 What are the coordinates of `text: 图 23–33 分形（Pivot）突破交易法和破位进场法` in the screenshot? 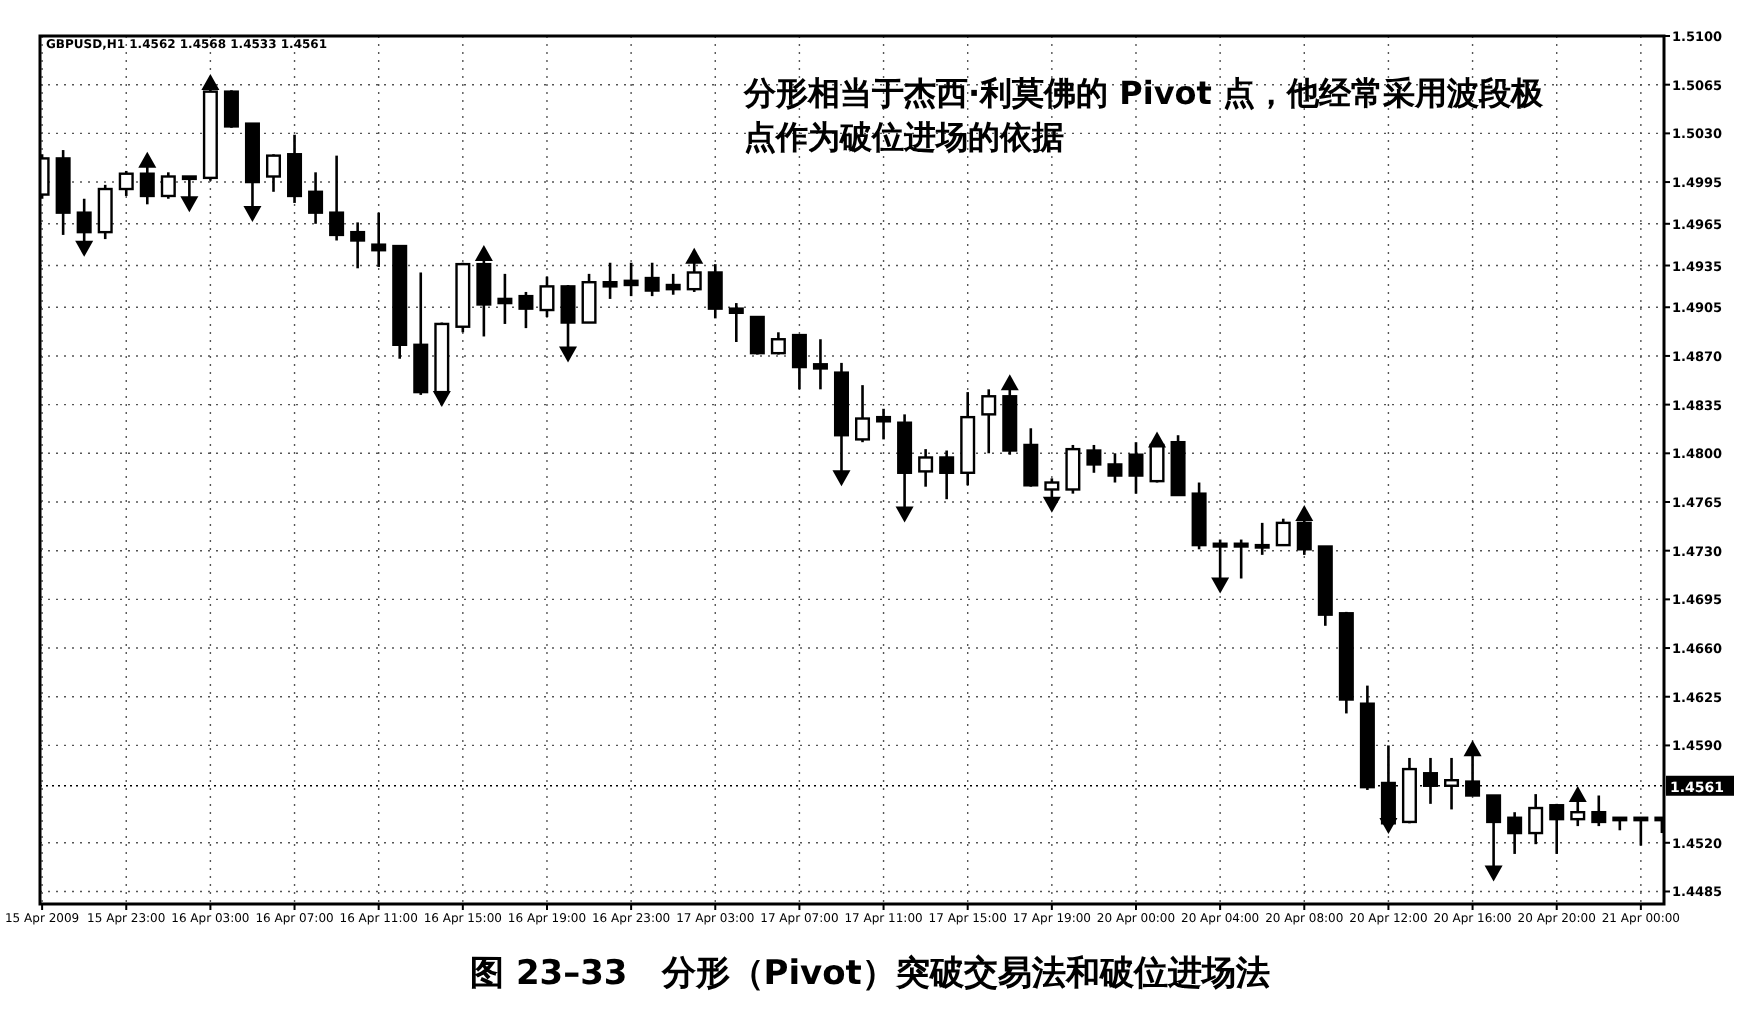 It's located at (870, 974).